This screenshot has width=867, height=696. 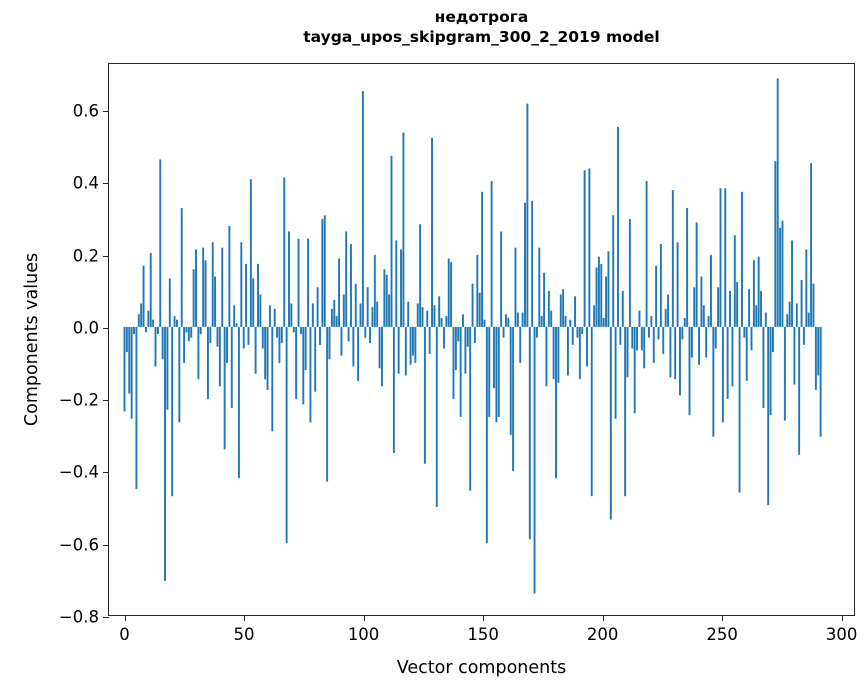 What do you see at coordinates (481, 36) in the screenshot?
I see `title-line-2: tayga_upos_skipgram_300_2_2019 model` at bounding box center [481, 36].